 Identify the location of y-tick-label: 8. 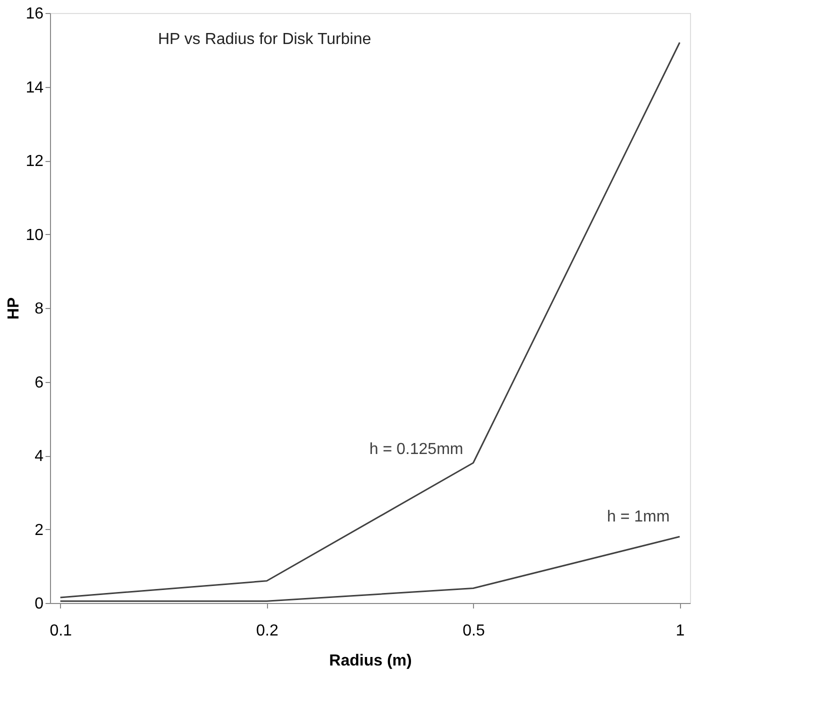
(39, 309).